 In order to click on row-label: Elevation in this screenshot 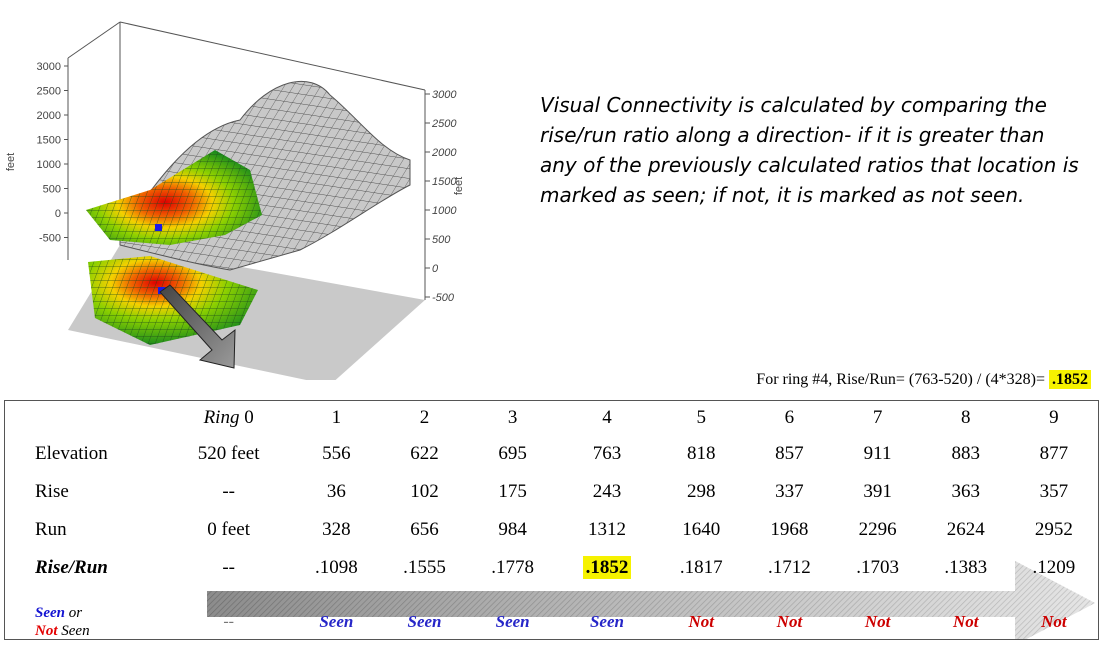, I will do `click(71, 453)`.